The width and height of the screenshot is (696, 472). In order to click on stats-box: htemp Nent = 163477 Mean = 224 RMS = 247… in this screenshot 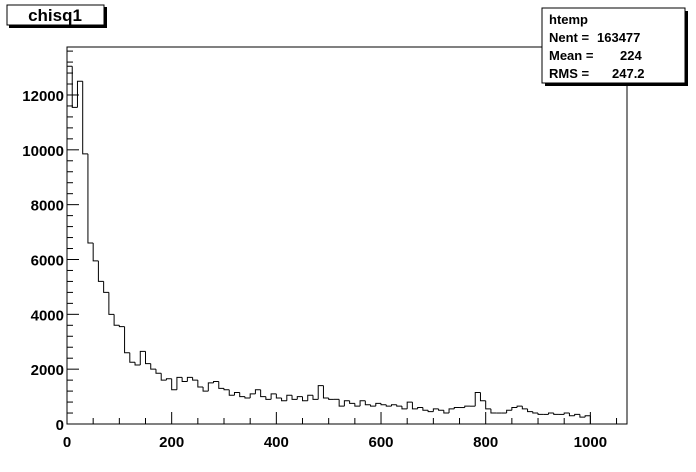, I will do `click(614, 46)`.